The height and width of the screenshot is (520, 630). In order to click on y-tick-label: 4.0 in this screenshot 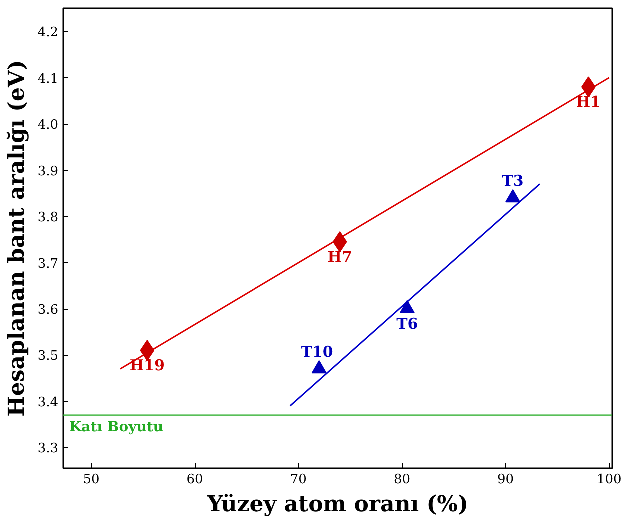, I will do `click(48, 126)`.